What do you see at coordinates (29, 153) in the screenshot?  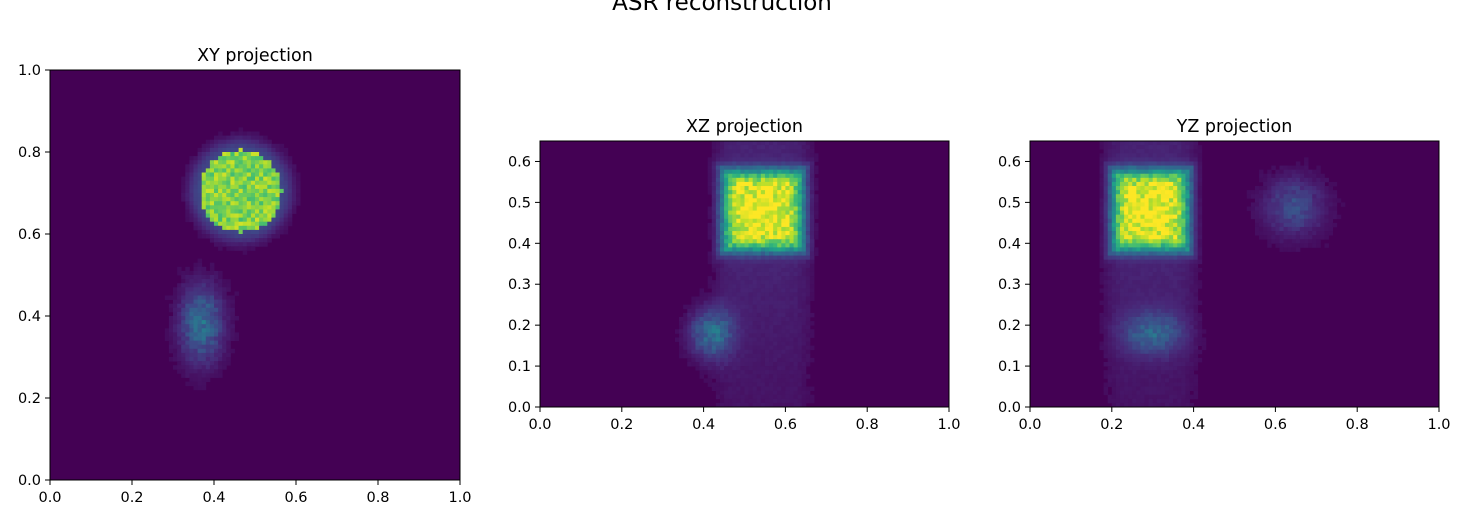 I see `y-tick-label: 0.8` at bounding box center [29, 153].